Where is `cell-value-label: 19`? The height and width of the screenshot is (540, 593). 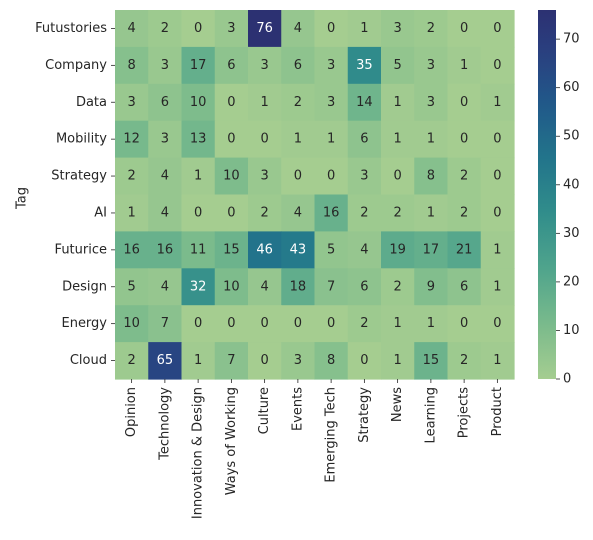 cell-value-label: 19 is located at coordinates (397, 249).